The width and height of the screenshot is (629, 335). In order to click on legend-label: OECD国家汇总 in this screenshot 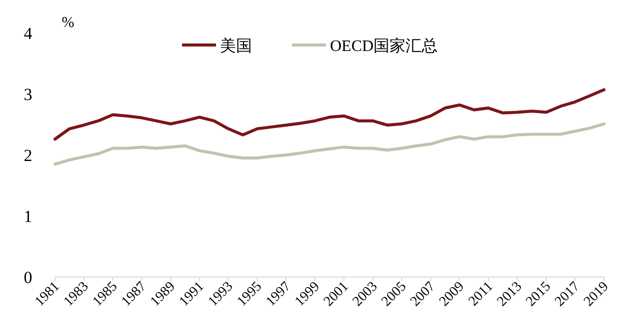, I will do `click(384, 46)`.